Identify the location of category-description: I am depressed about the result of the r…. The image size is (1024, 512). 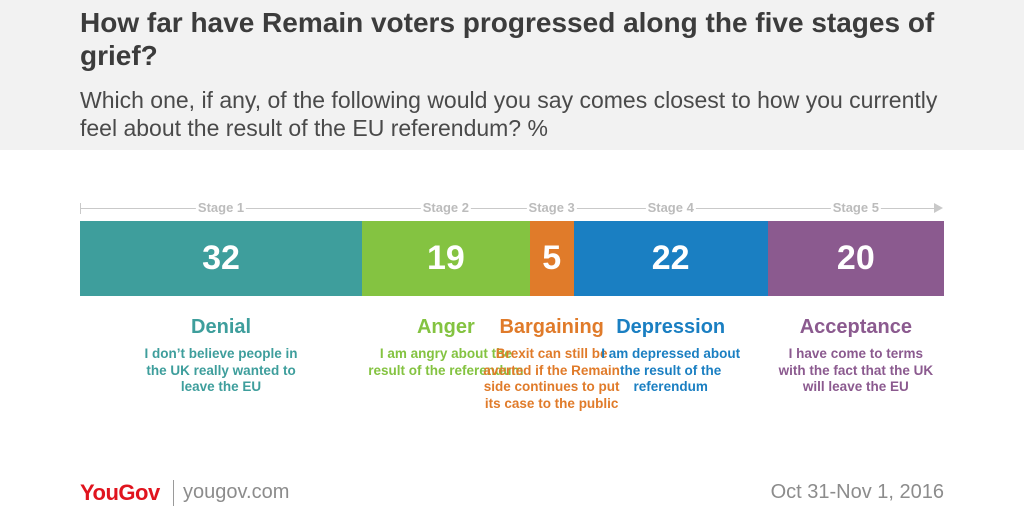
(671, 370).